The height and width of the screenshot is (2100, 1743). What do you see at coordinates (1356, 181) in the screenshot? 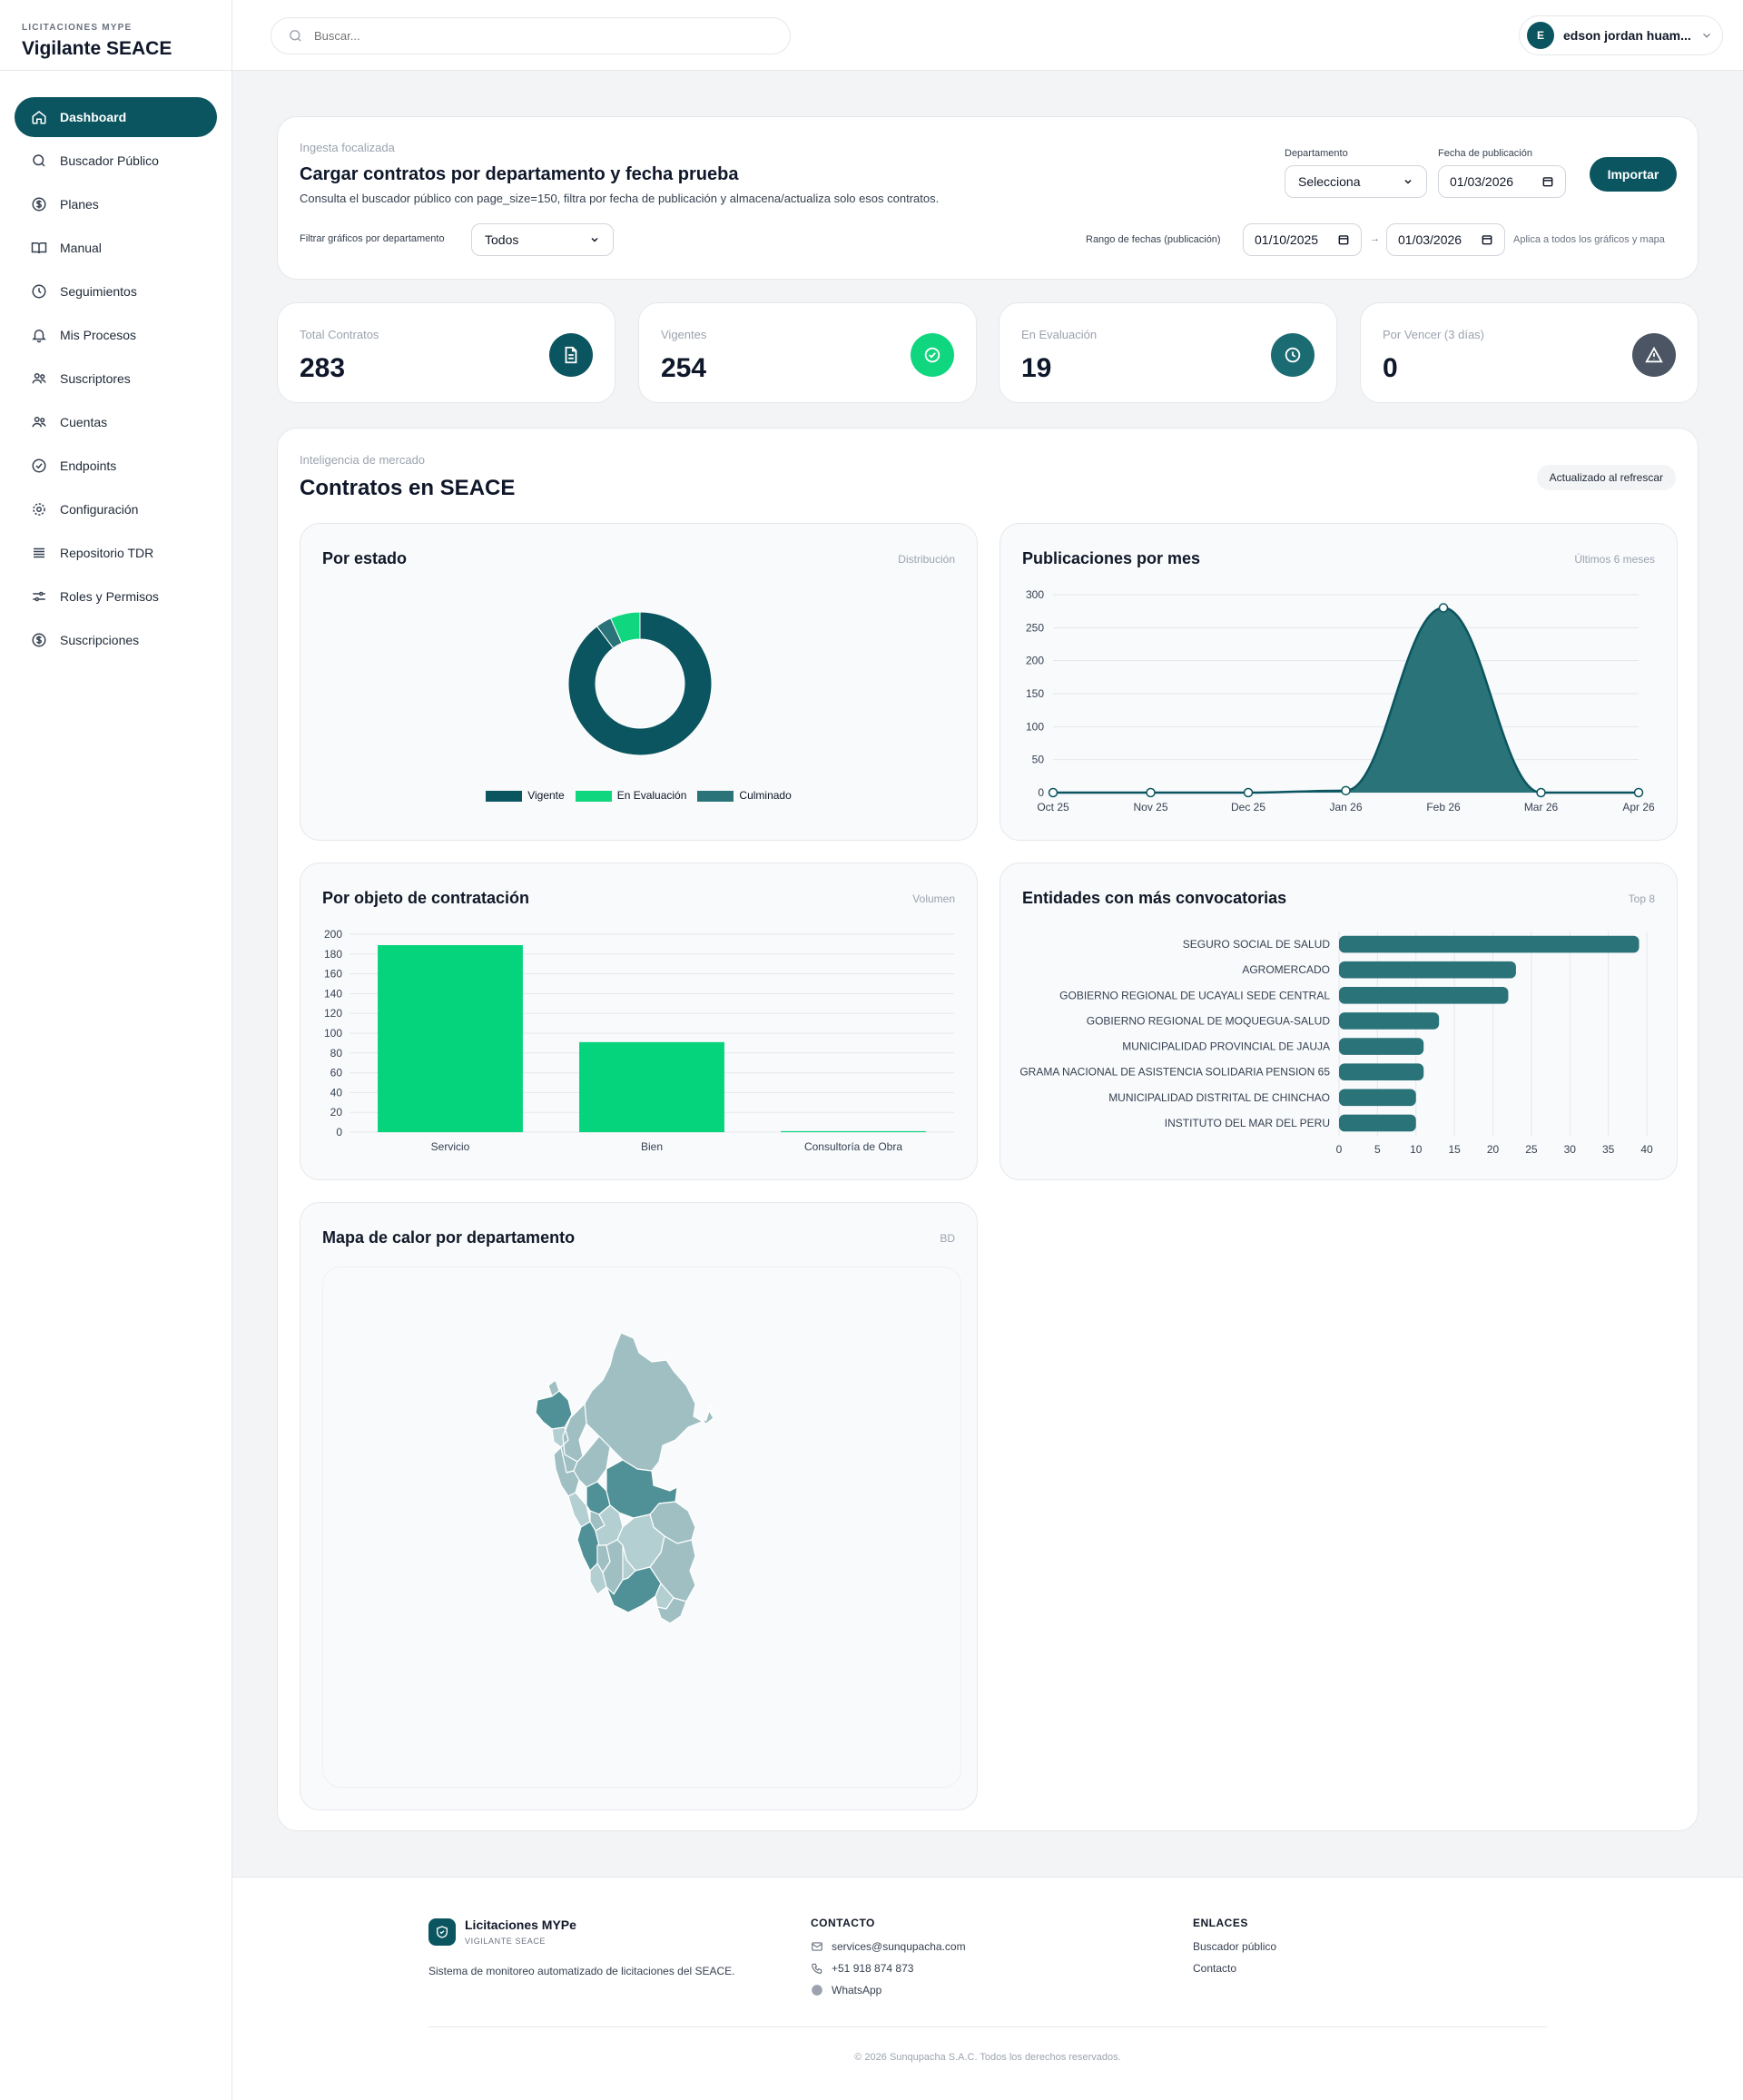
I see `departamento-select: Selecciona` at bounding box center [1356, 181].